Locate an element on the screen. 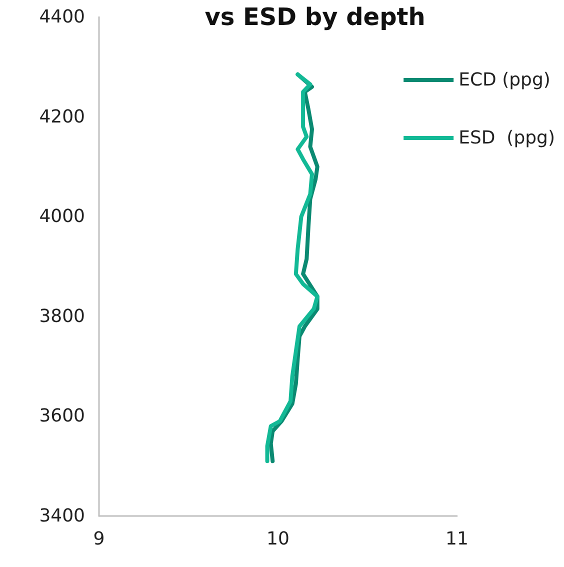  x-tick-label: 9 is located at coordinates (99, 539).